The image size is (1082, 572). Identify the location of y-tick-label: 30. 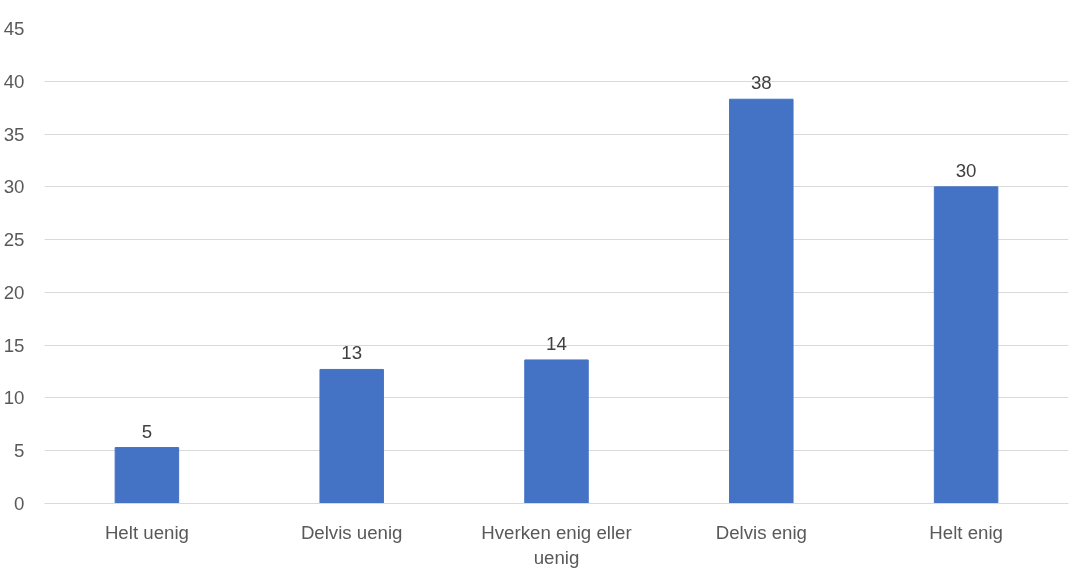
(14, 187).